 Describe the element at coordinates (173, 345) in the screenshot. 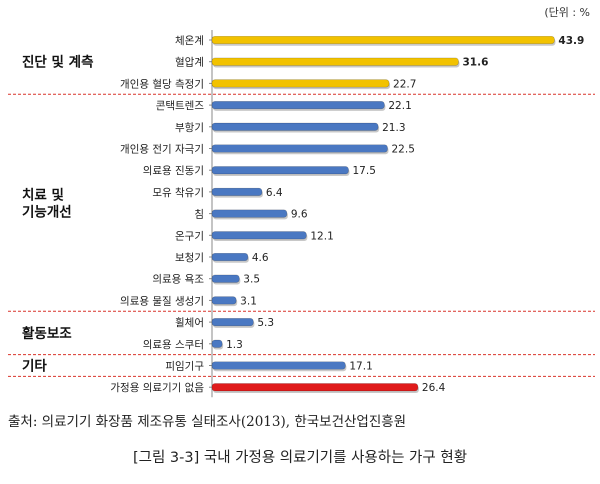

I see `category-label: 의료용 스쿠터` at that location.